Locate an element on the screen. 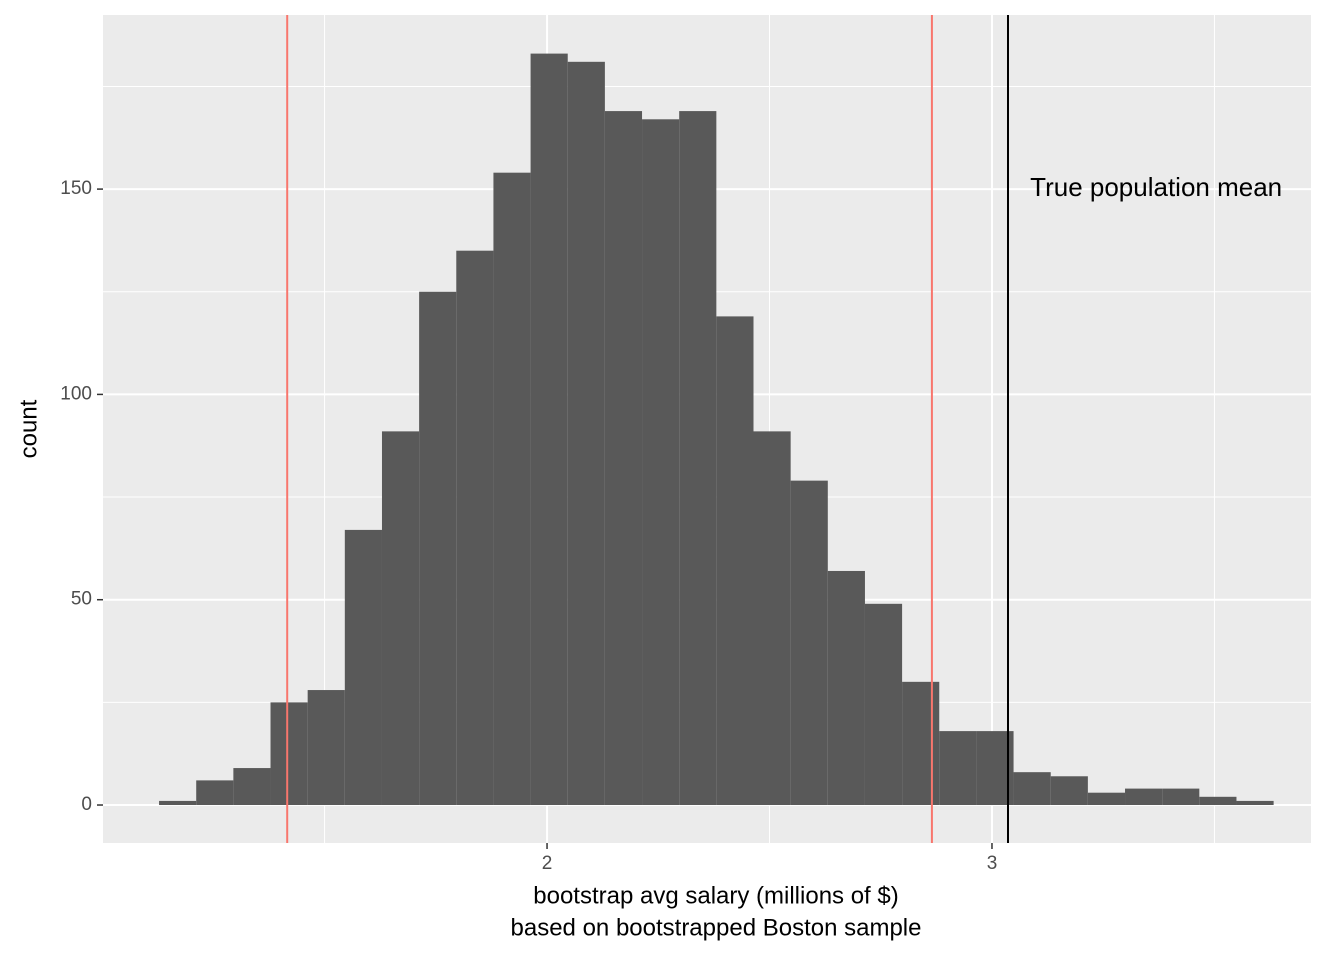 Image resolution: width=1344 pixels, height=965 pixels. x-tick-label: 2 is located at coordinates (547, 863).